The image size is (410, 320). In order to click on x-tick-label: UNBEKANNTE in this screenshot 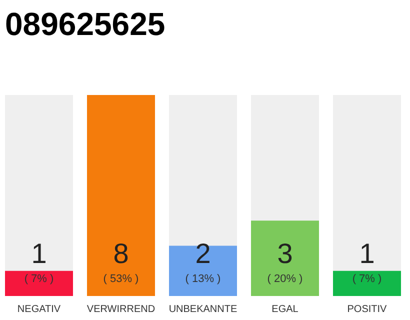, I will do `click(203, 309)`.